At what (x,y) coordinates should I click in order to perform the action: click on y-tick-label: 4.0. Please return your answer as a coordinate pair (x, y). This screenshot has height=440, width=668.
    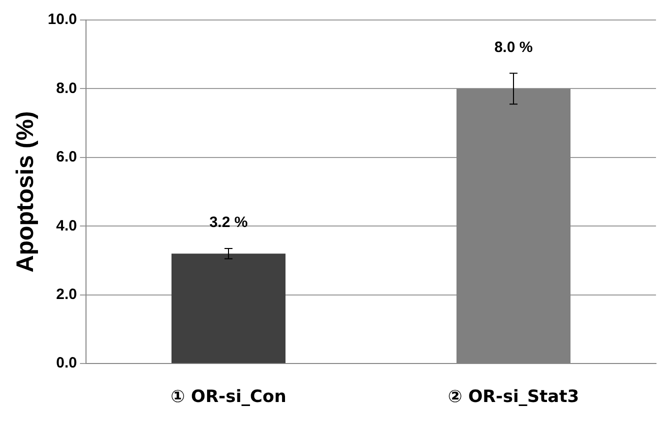
    Looking at the image, I should click on (66, 225).